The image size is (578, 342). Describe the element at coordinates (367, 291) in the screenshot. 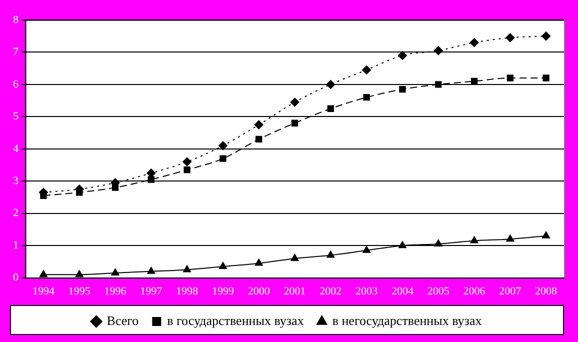

I see `x-tick-label: 2003` at that location.